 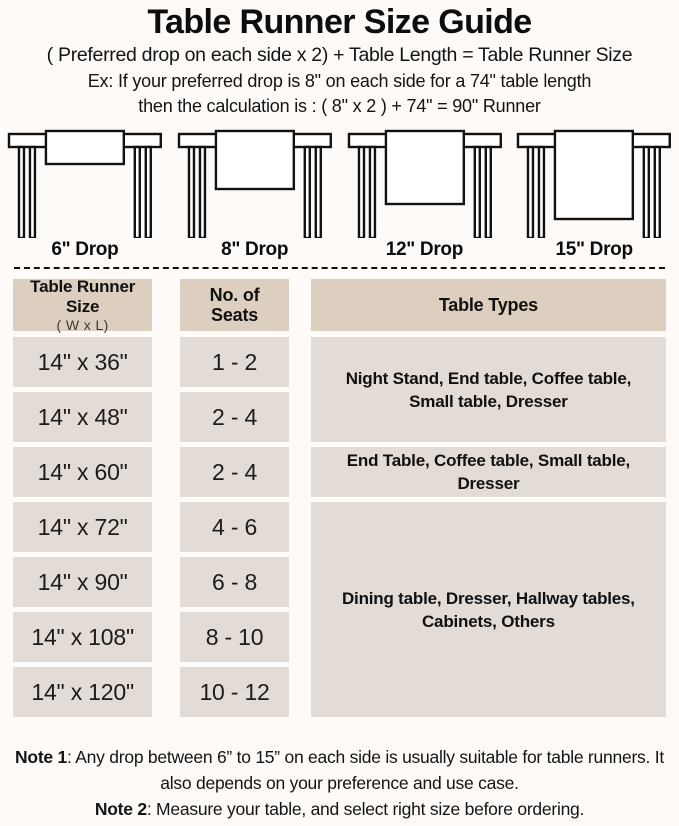 What do you see at coordinates (83, 417) in the screenshot?
I see `table-cell-size: 14" x 48"` at bounding box center [83, 417].